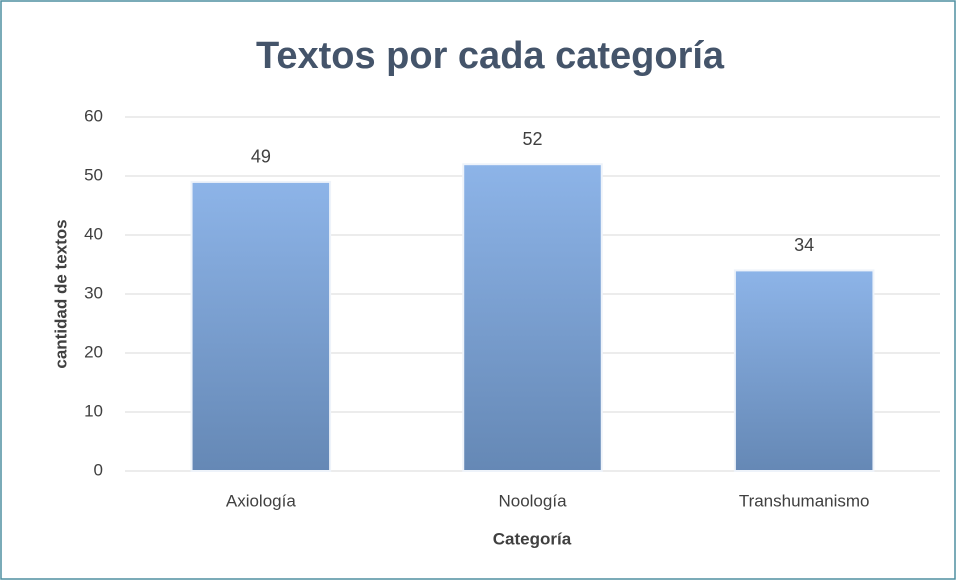 This screenshot has width=956, height=580. I want to click on y-tick-label: 40, so click(93, 233).